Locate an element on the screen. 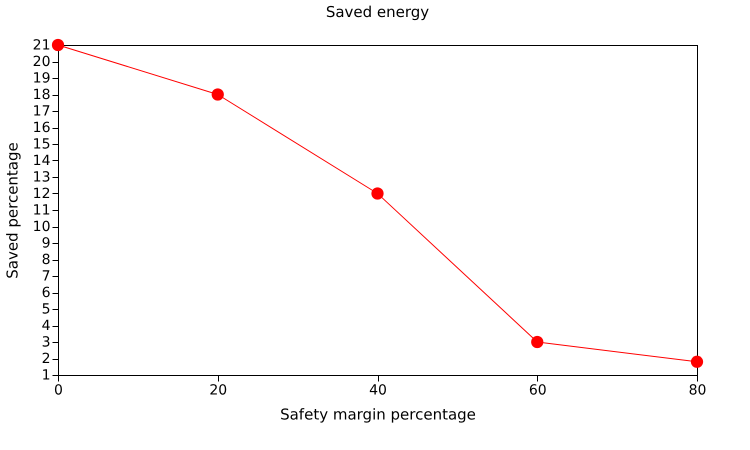 The image size is (750, 450). y-tick-label: 20 is located at coordinates (41, 62).